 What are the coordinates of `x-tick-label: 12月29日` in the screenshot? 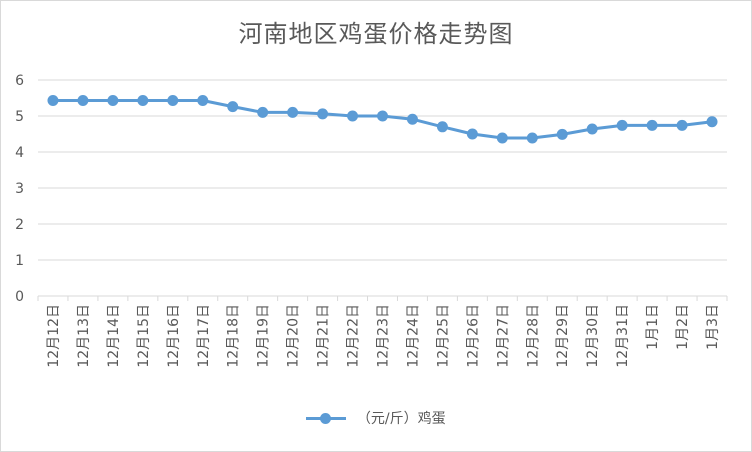 It's located at (563, 336).